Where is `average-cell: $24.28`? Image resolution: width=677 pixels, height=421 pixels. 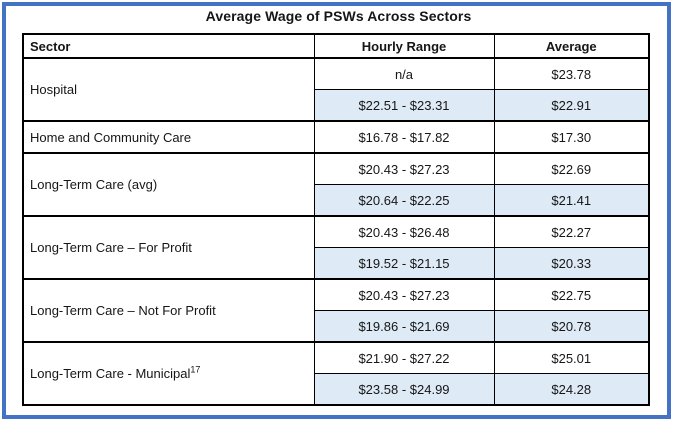
average-cell: $24.28 is located at coordinates (571, 389).